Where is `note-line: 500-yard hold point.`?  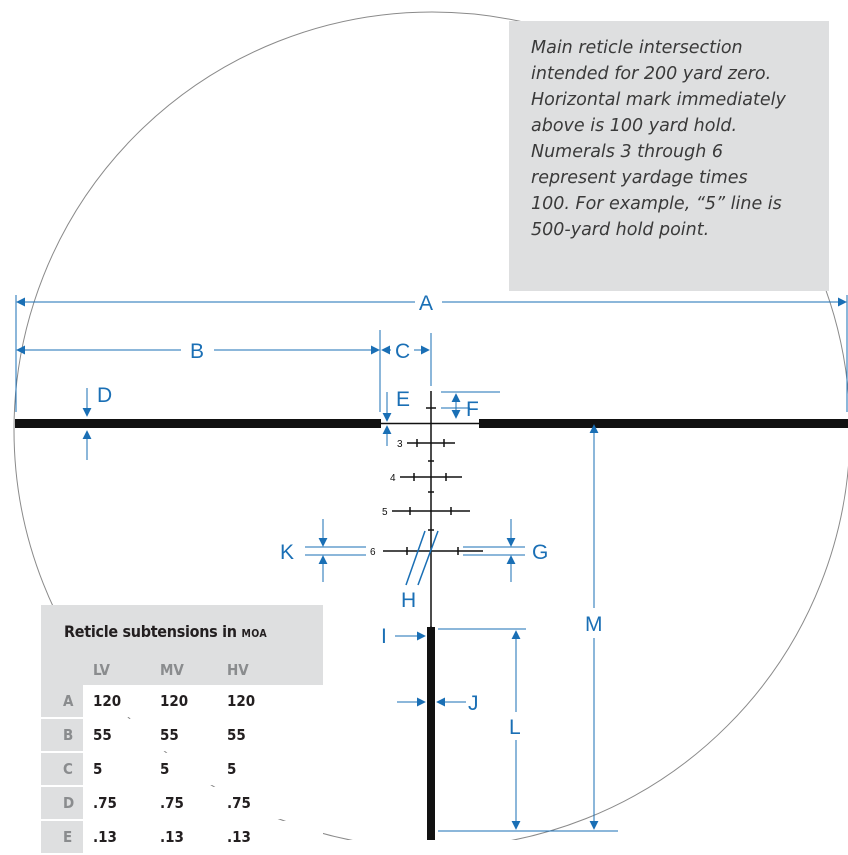
note-line: 500-yard hold point. is located at coordinates (620, 230).